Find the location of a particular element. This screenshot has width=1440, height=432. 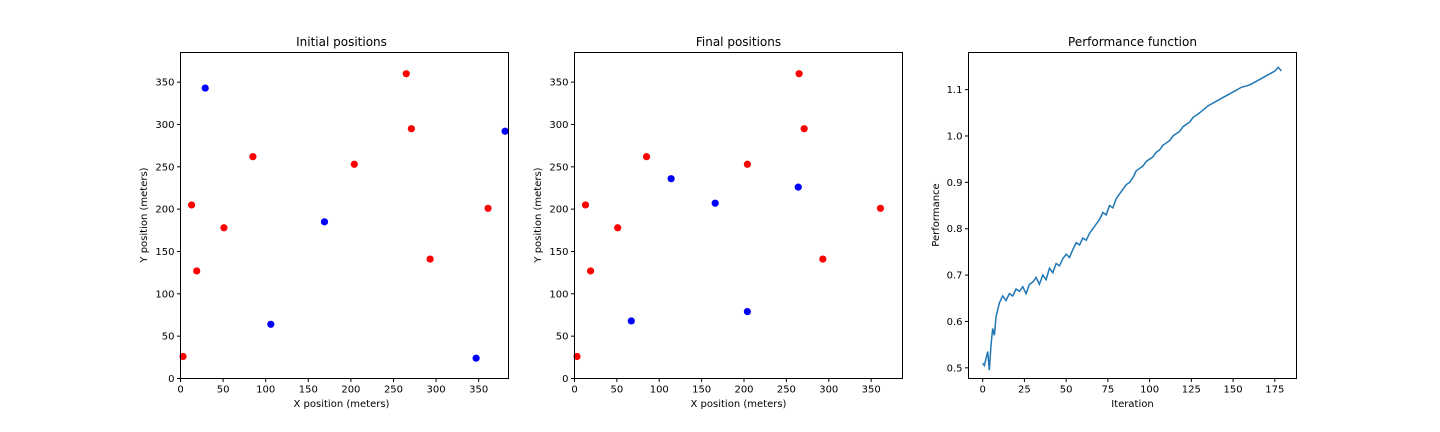

chart-title: Initial positions is located at coordinates (341, 42).